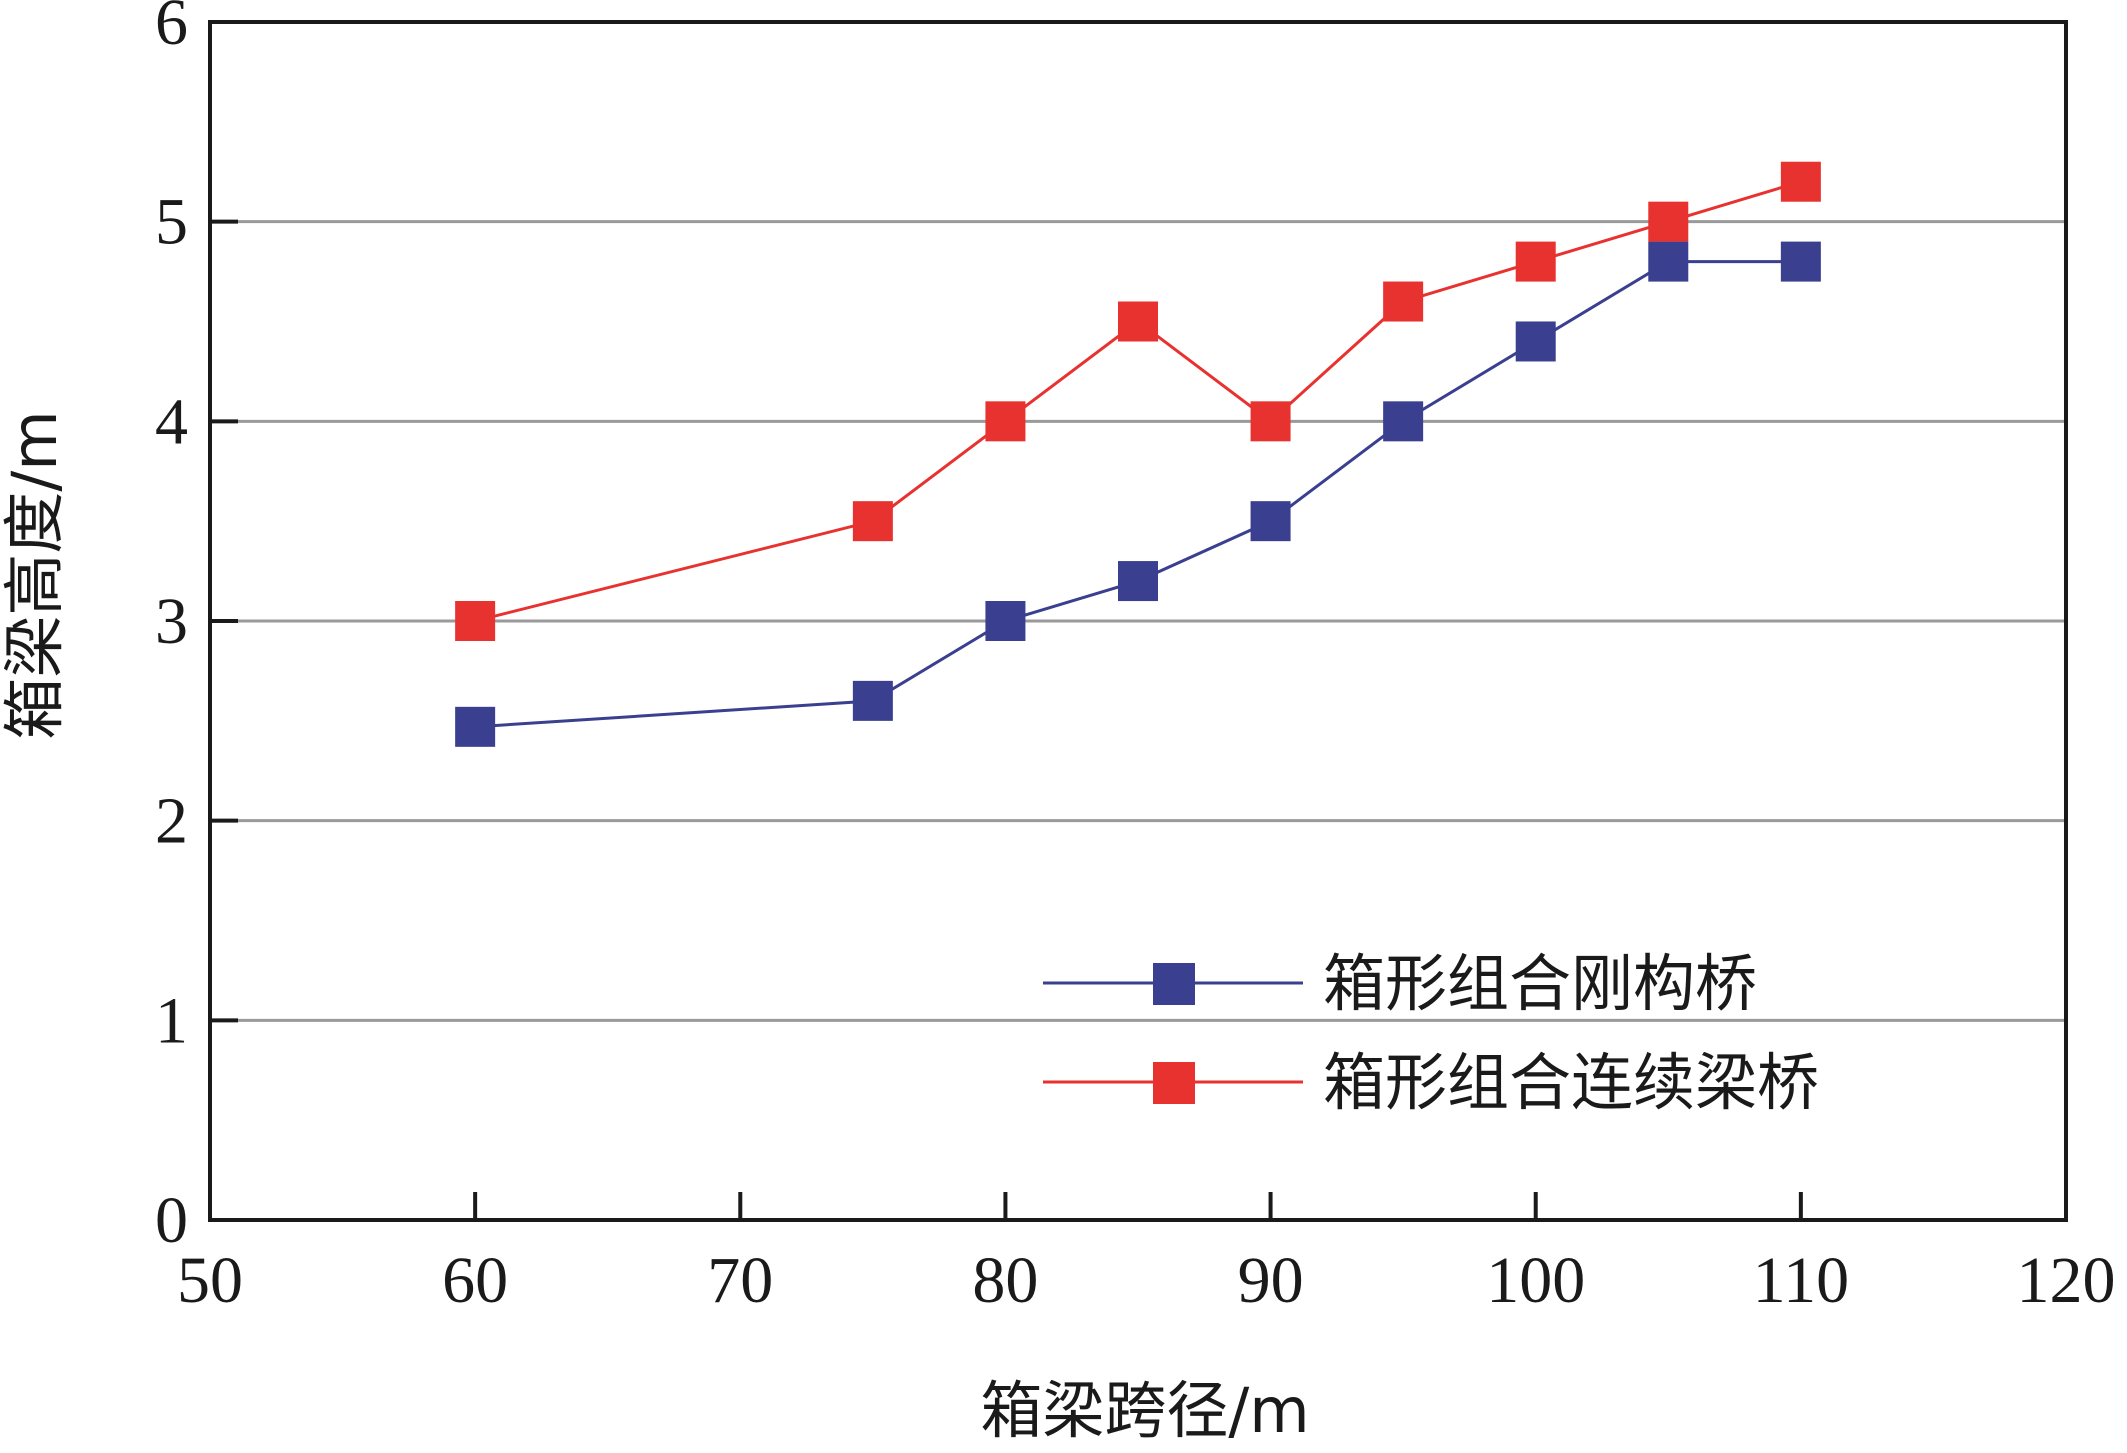  What do you see at coordinates (1146, 1254) in the screenshot?
I see `x-axis: 50 60 70 80 90 100 110 120` at bounding box center [1146, 1254].